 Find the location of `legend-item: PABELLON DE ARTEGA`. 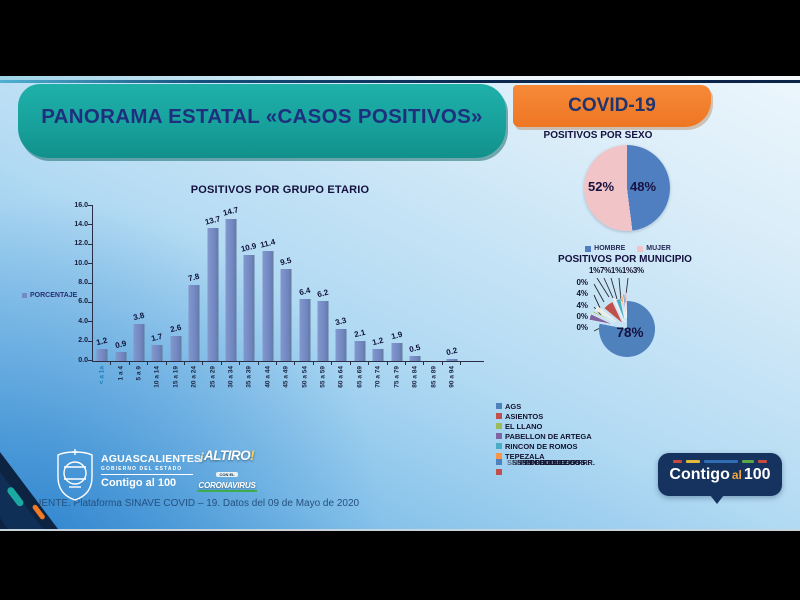

legend-item: PABELLON DE ARTEGA is located at coordinates (545, 436).